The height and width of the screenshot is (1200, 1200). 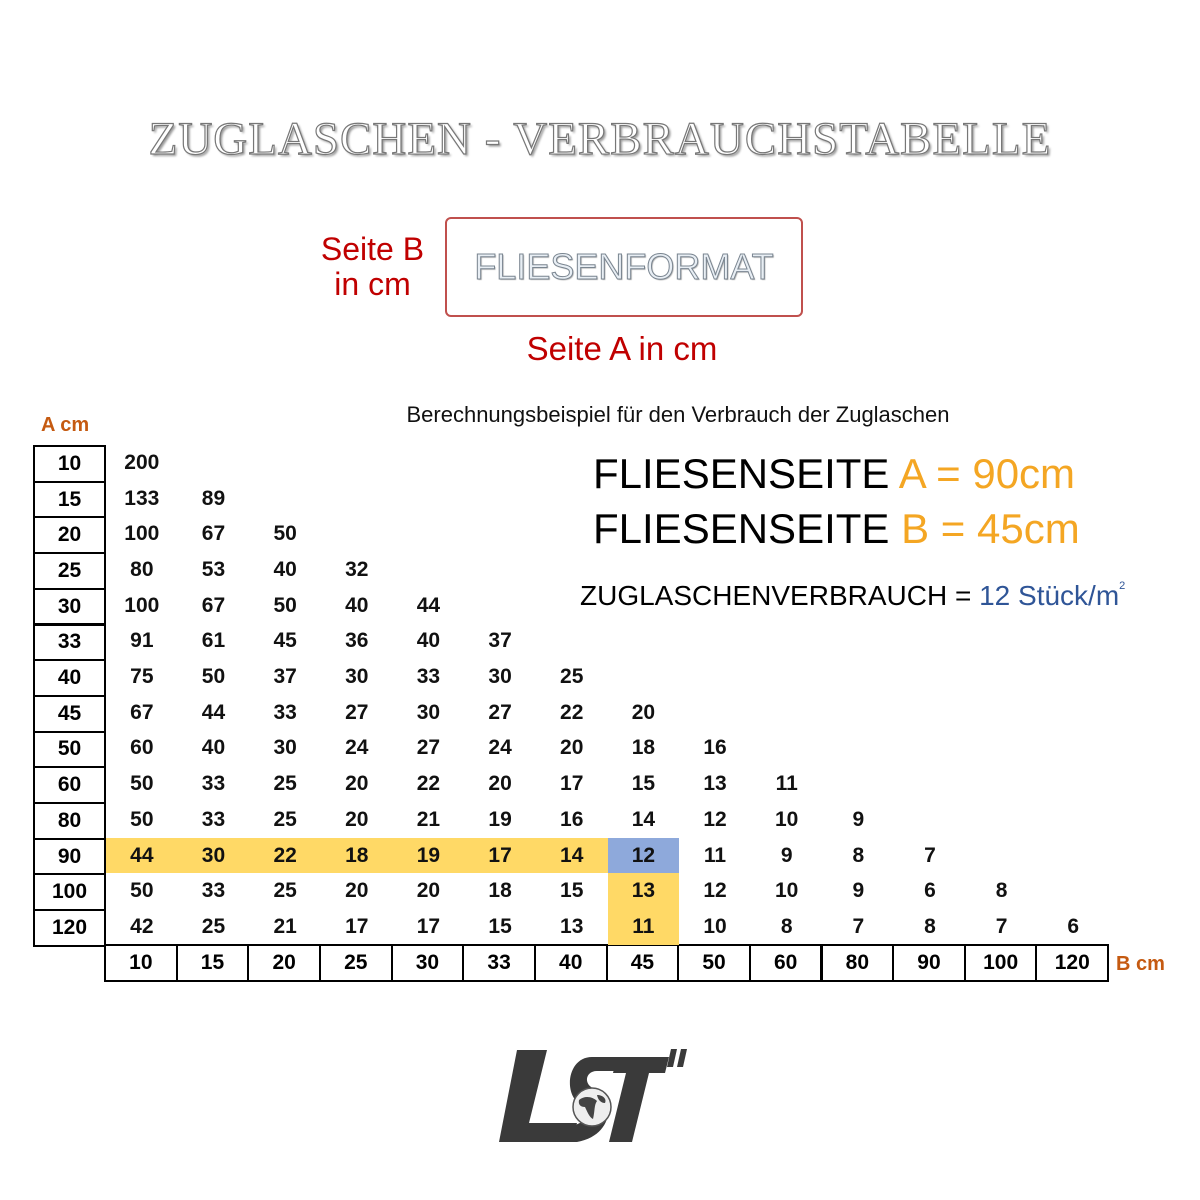 I want to click on row-header: 80, so click(x=69, y=821).